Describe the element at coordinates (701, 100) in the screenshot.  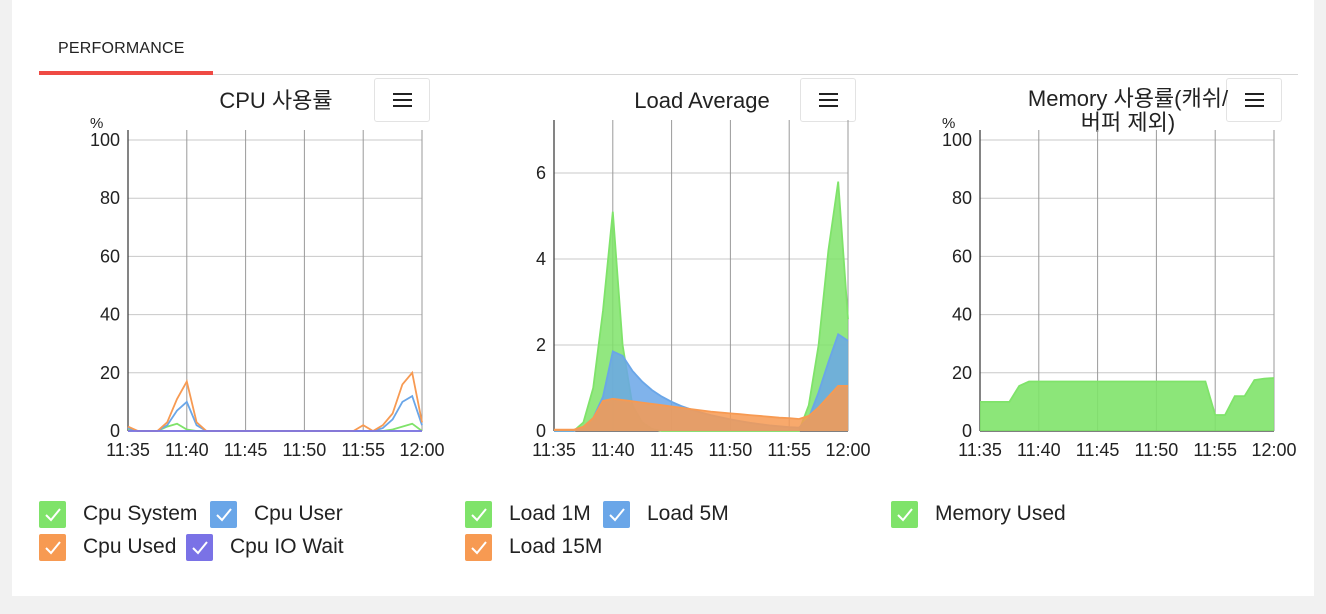
I see `chart-title: Load Average` at that location.